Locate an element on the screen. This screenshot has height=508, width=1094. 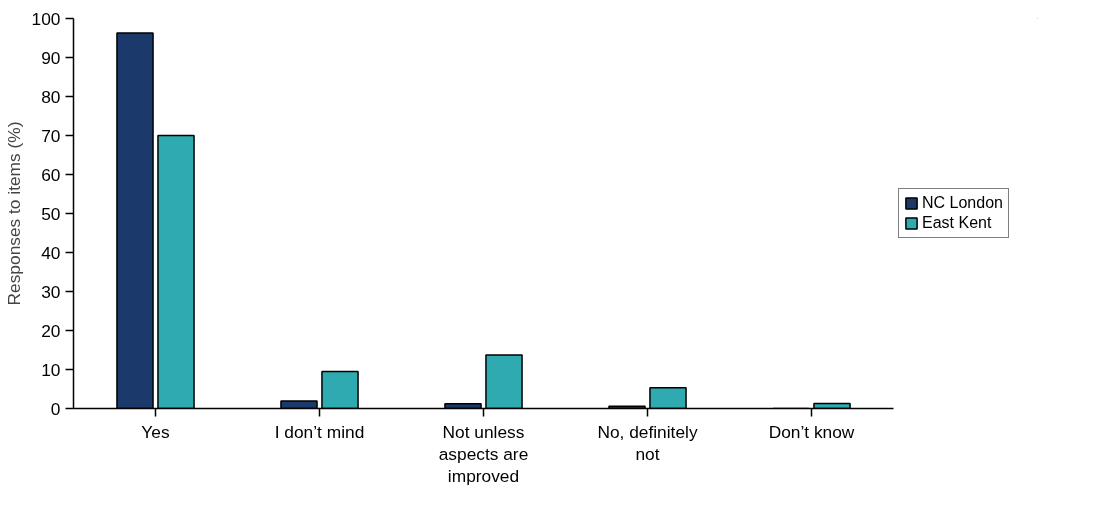
y-tick-label: 50 is located at coordinates (51, 213).